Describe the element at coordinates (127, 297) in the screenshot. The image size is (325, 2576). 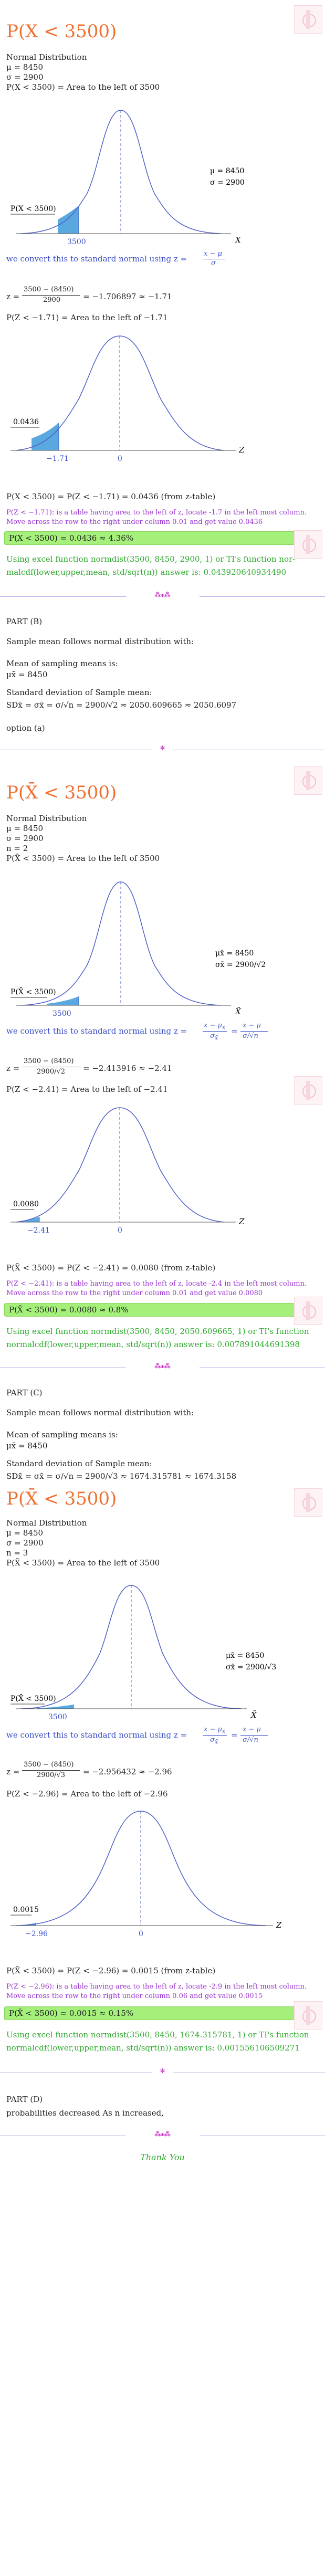
I see `z-calc-result: = −1.706897 ≈ −1.71` at that location.